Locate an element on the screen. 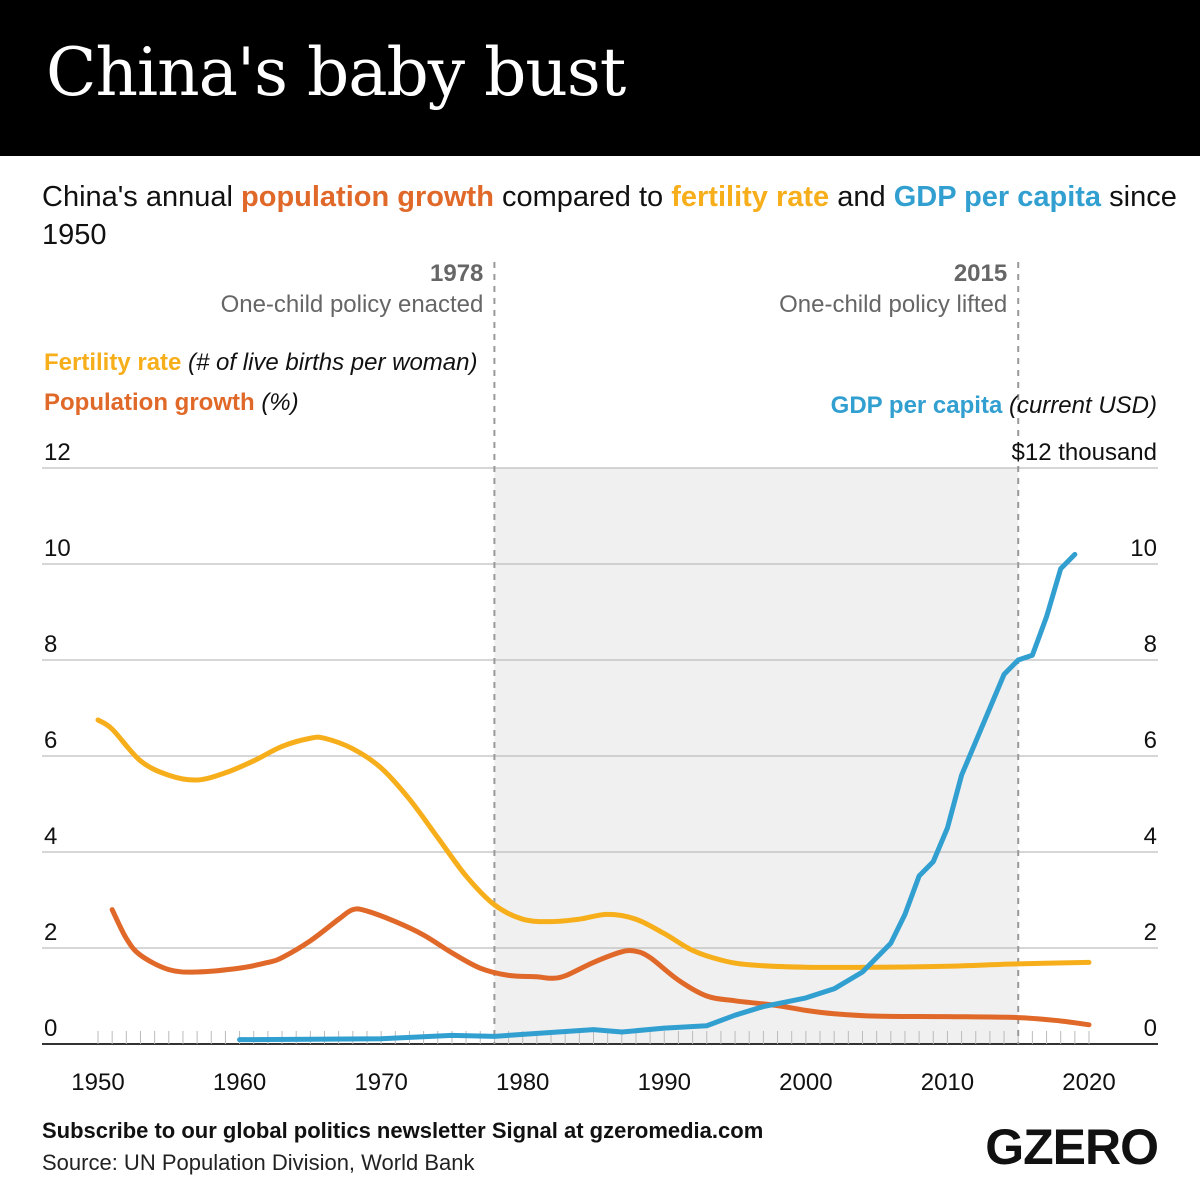 The height and width of the screenshot is (1202, 1200). gdp-axis-label: GDP per capita (current USD) is located at coordinates (994, 405).